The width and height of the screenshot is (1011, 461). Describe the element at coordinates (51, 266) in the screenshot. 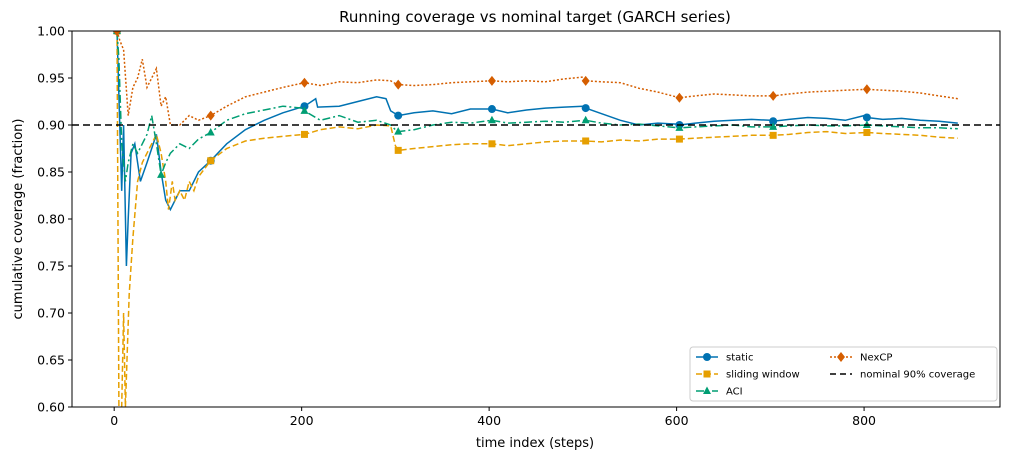

I see `y-tick-label: 0.75` at that location.